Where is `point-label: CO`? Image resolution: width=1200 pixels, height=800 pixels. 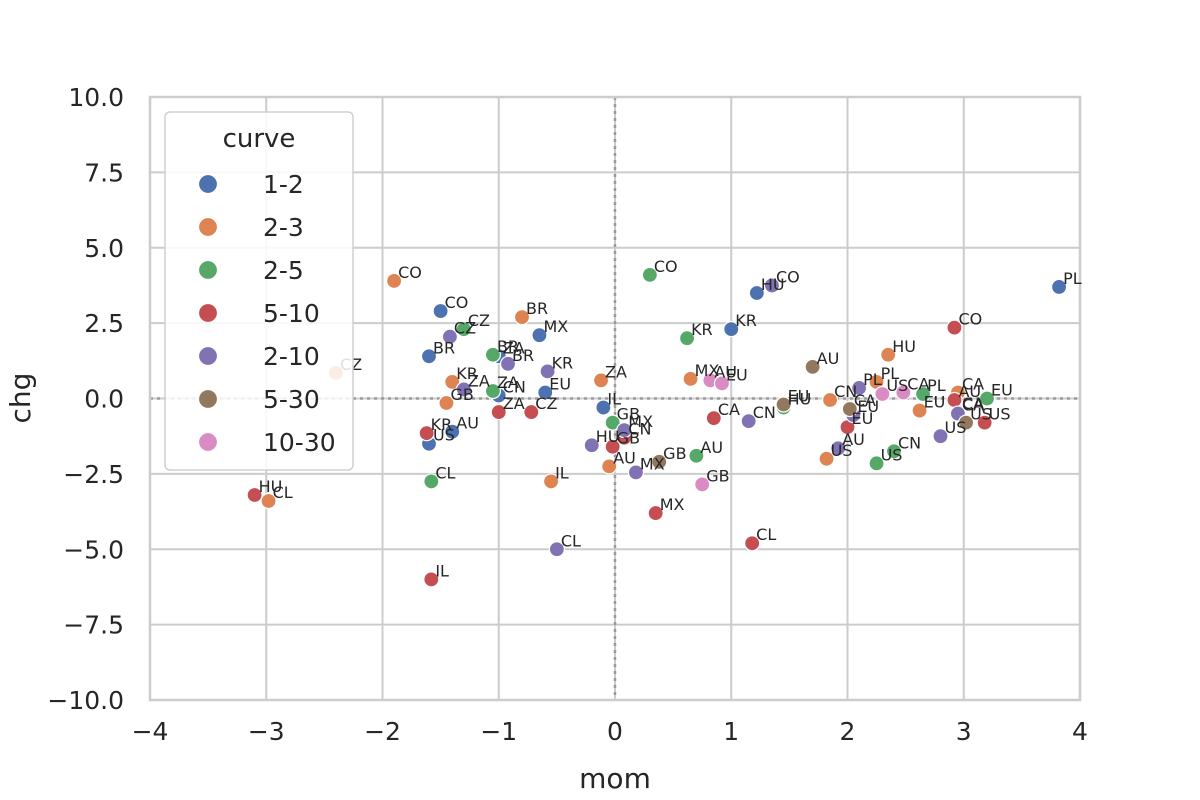
point-label: CO is located at coordinates (457, 302).